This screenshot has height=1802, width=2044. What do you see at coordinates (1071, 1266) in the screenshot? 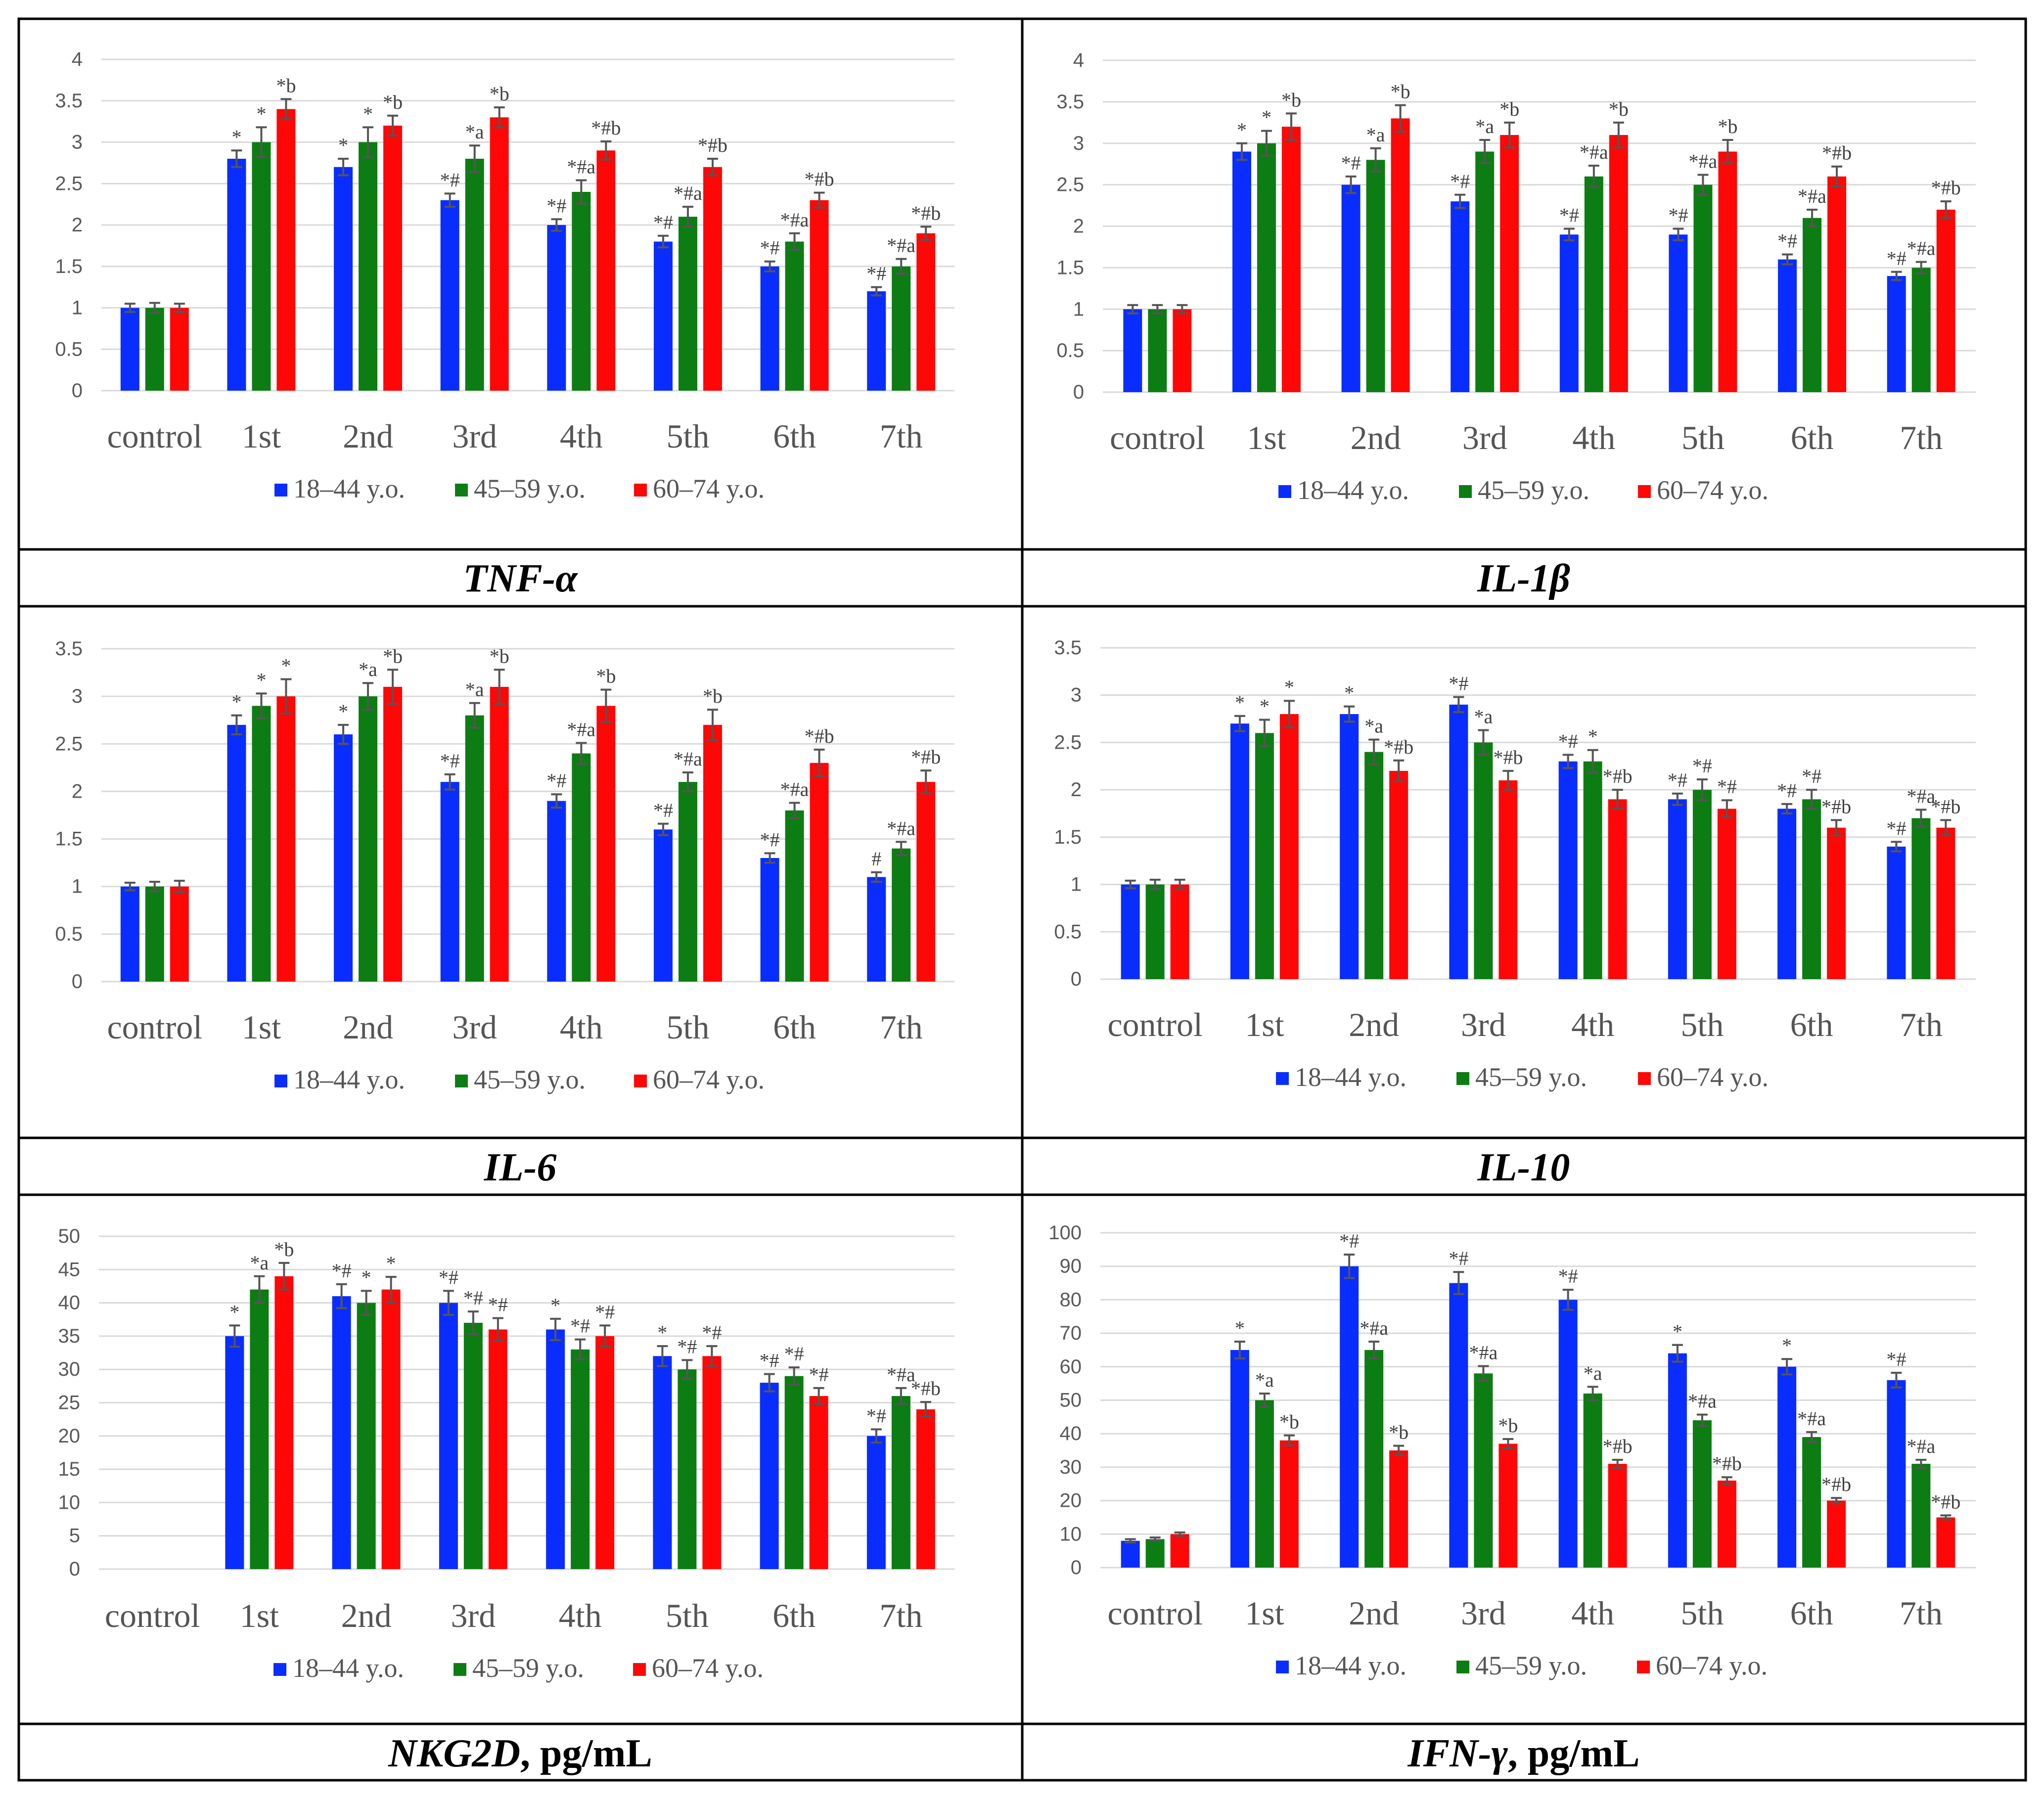
I see `y-tick-label: 90` at bounding box center [1071, 1266].